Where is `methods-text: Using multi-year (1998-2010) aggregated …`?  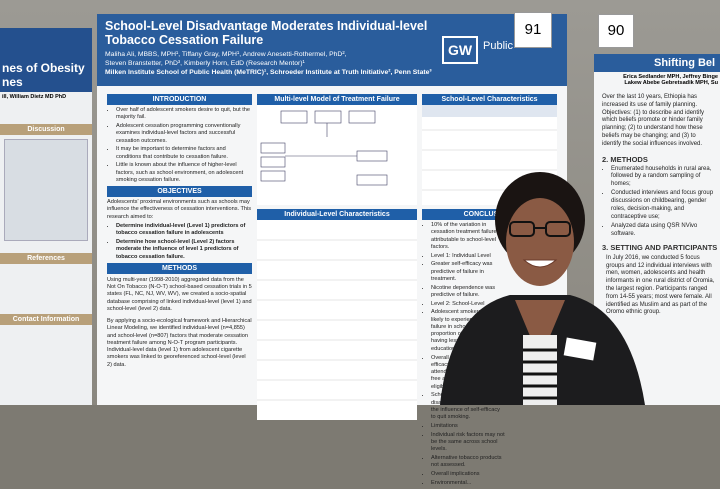
methods-text: Using multi-year (1998-2010) aggregated … is located at coordinates (179, 294).